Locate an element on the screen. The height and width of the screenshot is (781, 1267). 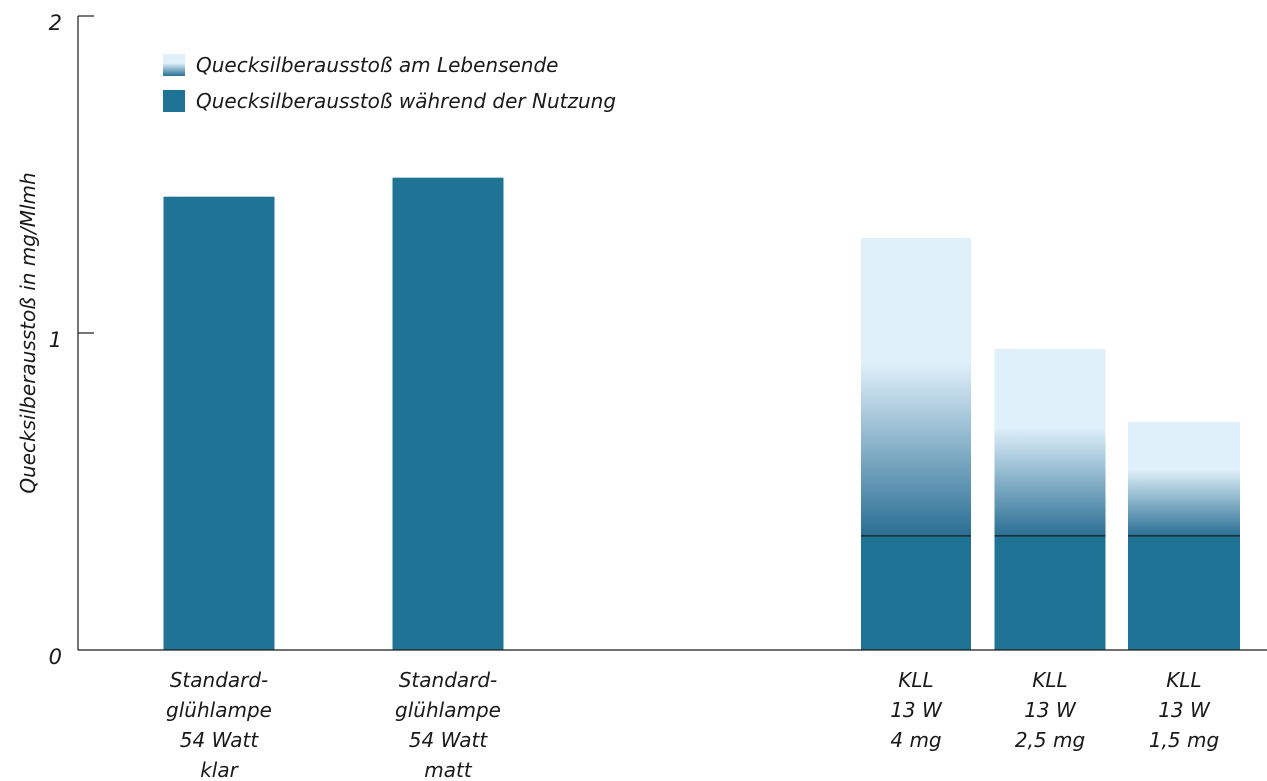
x-category-label-line: 1,5 mg is located at coordinates (1184, 740).